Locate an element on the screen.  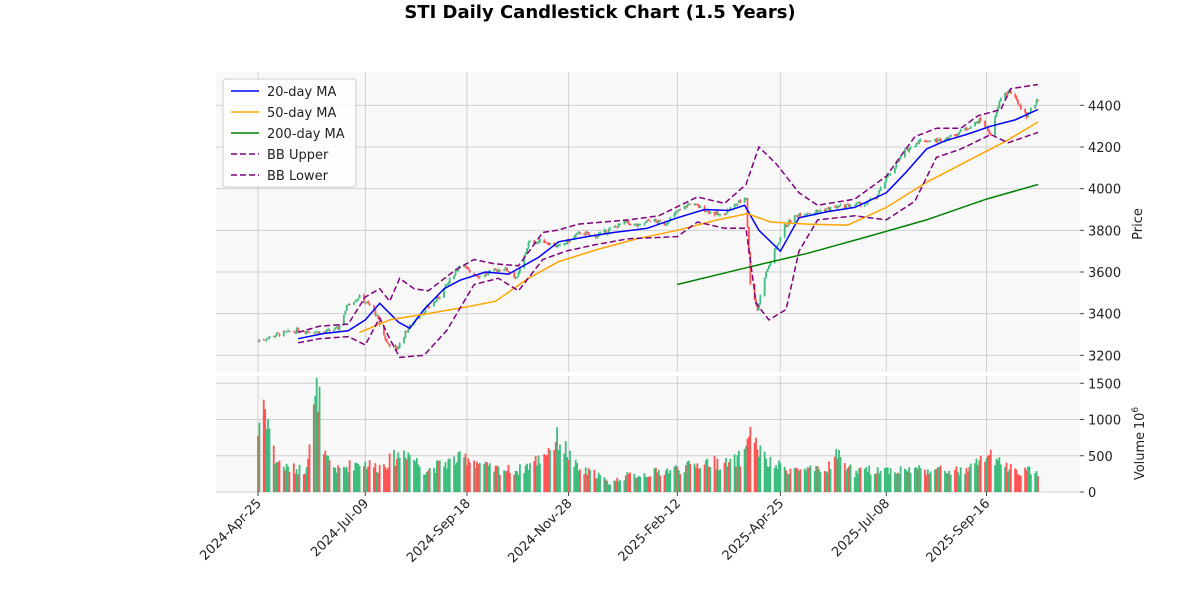
x-tick-label: 2024-Apr-25 is located at coordinates (230, 529).